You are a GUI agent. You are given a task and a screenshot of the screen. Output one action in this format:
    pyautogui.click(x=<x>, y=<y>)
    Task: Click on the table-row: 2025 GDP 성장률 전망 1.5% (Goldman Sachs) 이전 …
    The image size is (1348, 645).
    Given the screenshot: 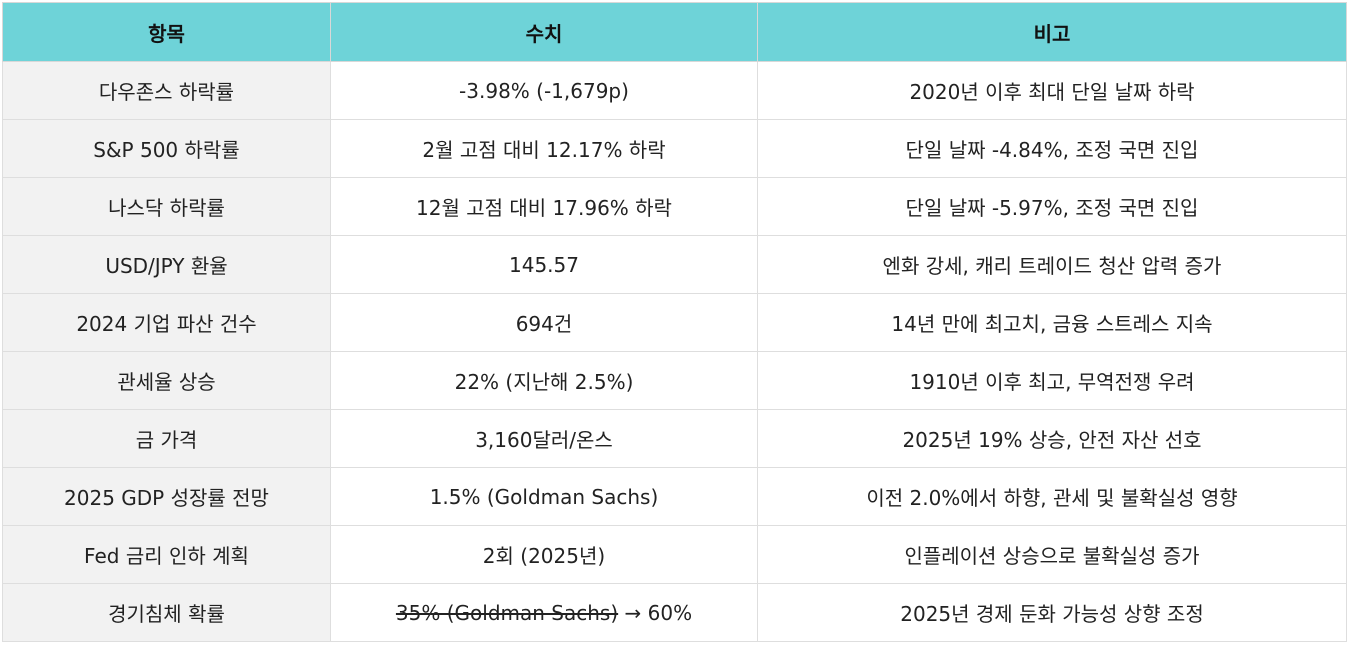 What is the action you would take?
    pyautogui.click(x=674, y=496)
    